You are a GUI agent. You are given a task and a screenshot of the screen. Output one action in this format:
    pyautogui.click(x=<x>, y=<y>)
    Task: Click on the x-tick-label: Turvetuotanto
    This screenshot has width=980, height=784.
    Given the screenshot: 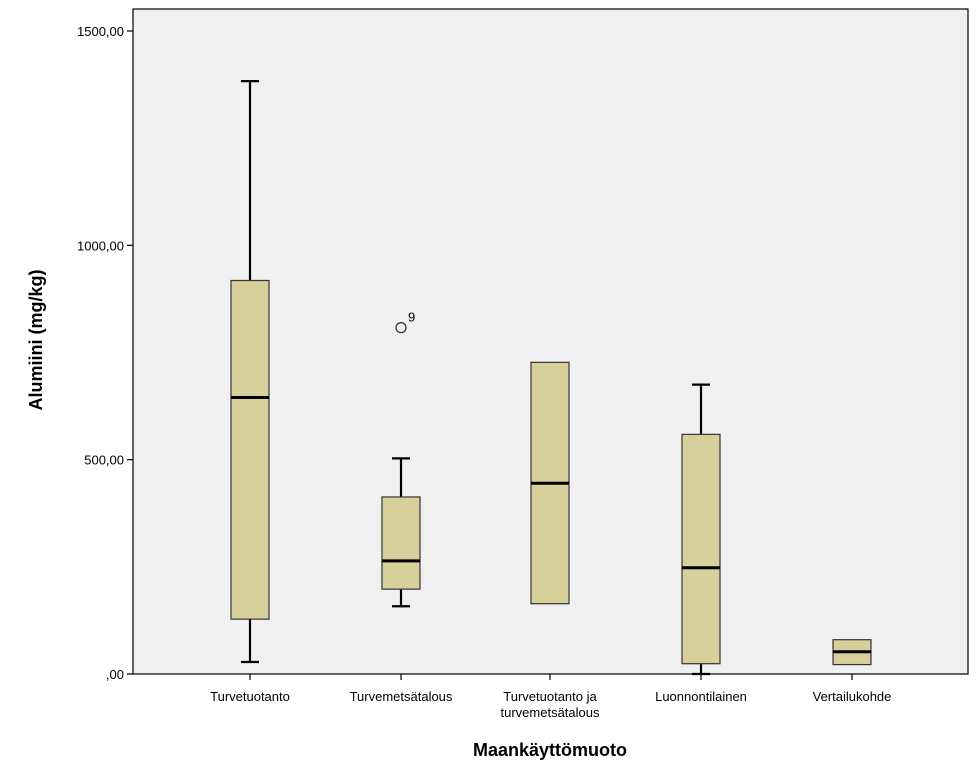 What is the action you would take?
    pyautogui.click(x=250, y=696)
    